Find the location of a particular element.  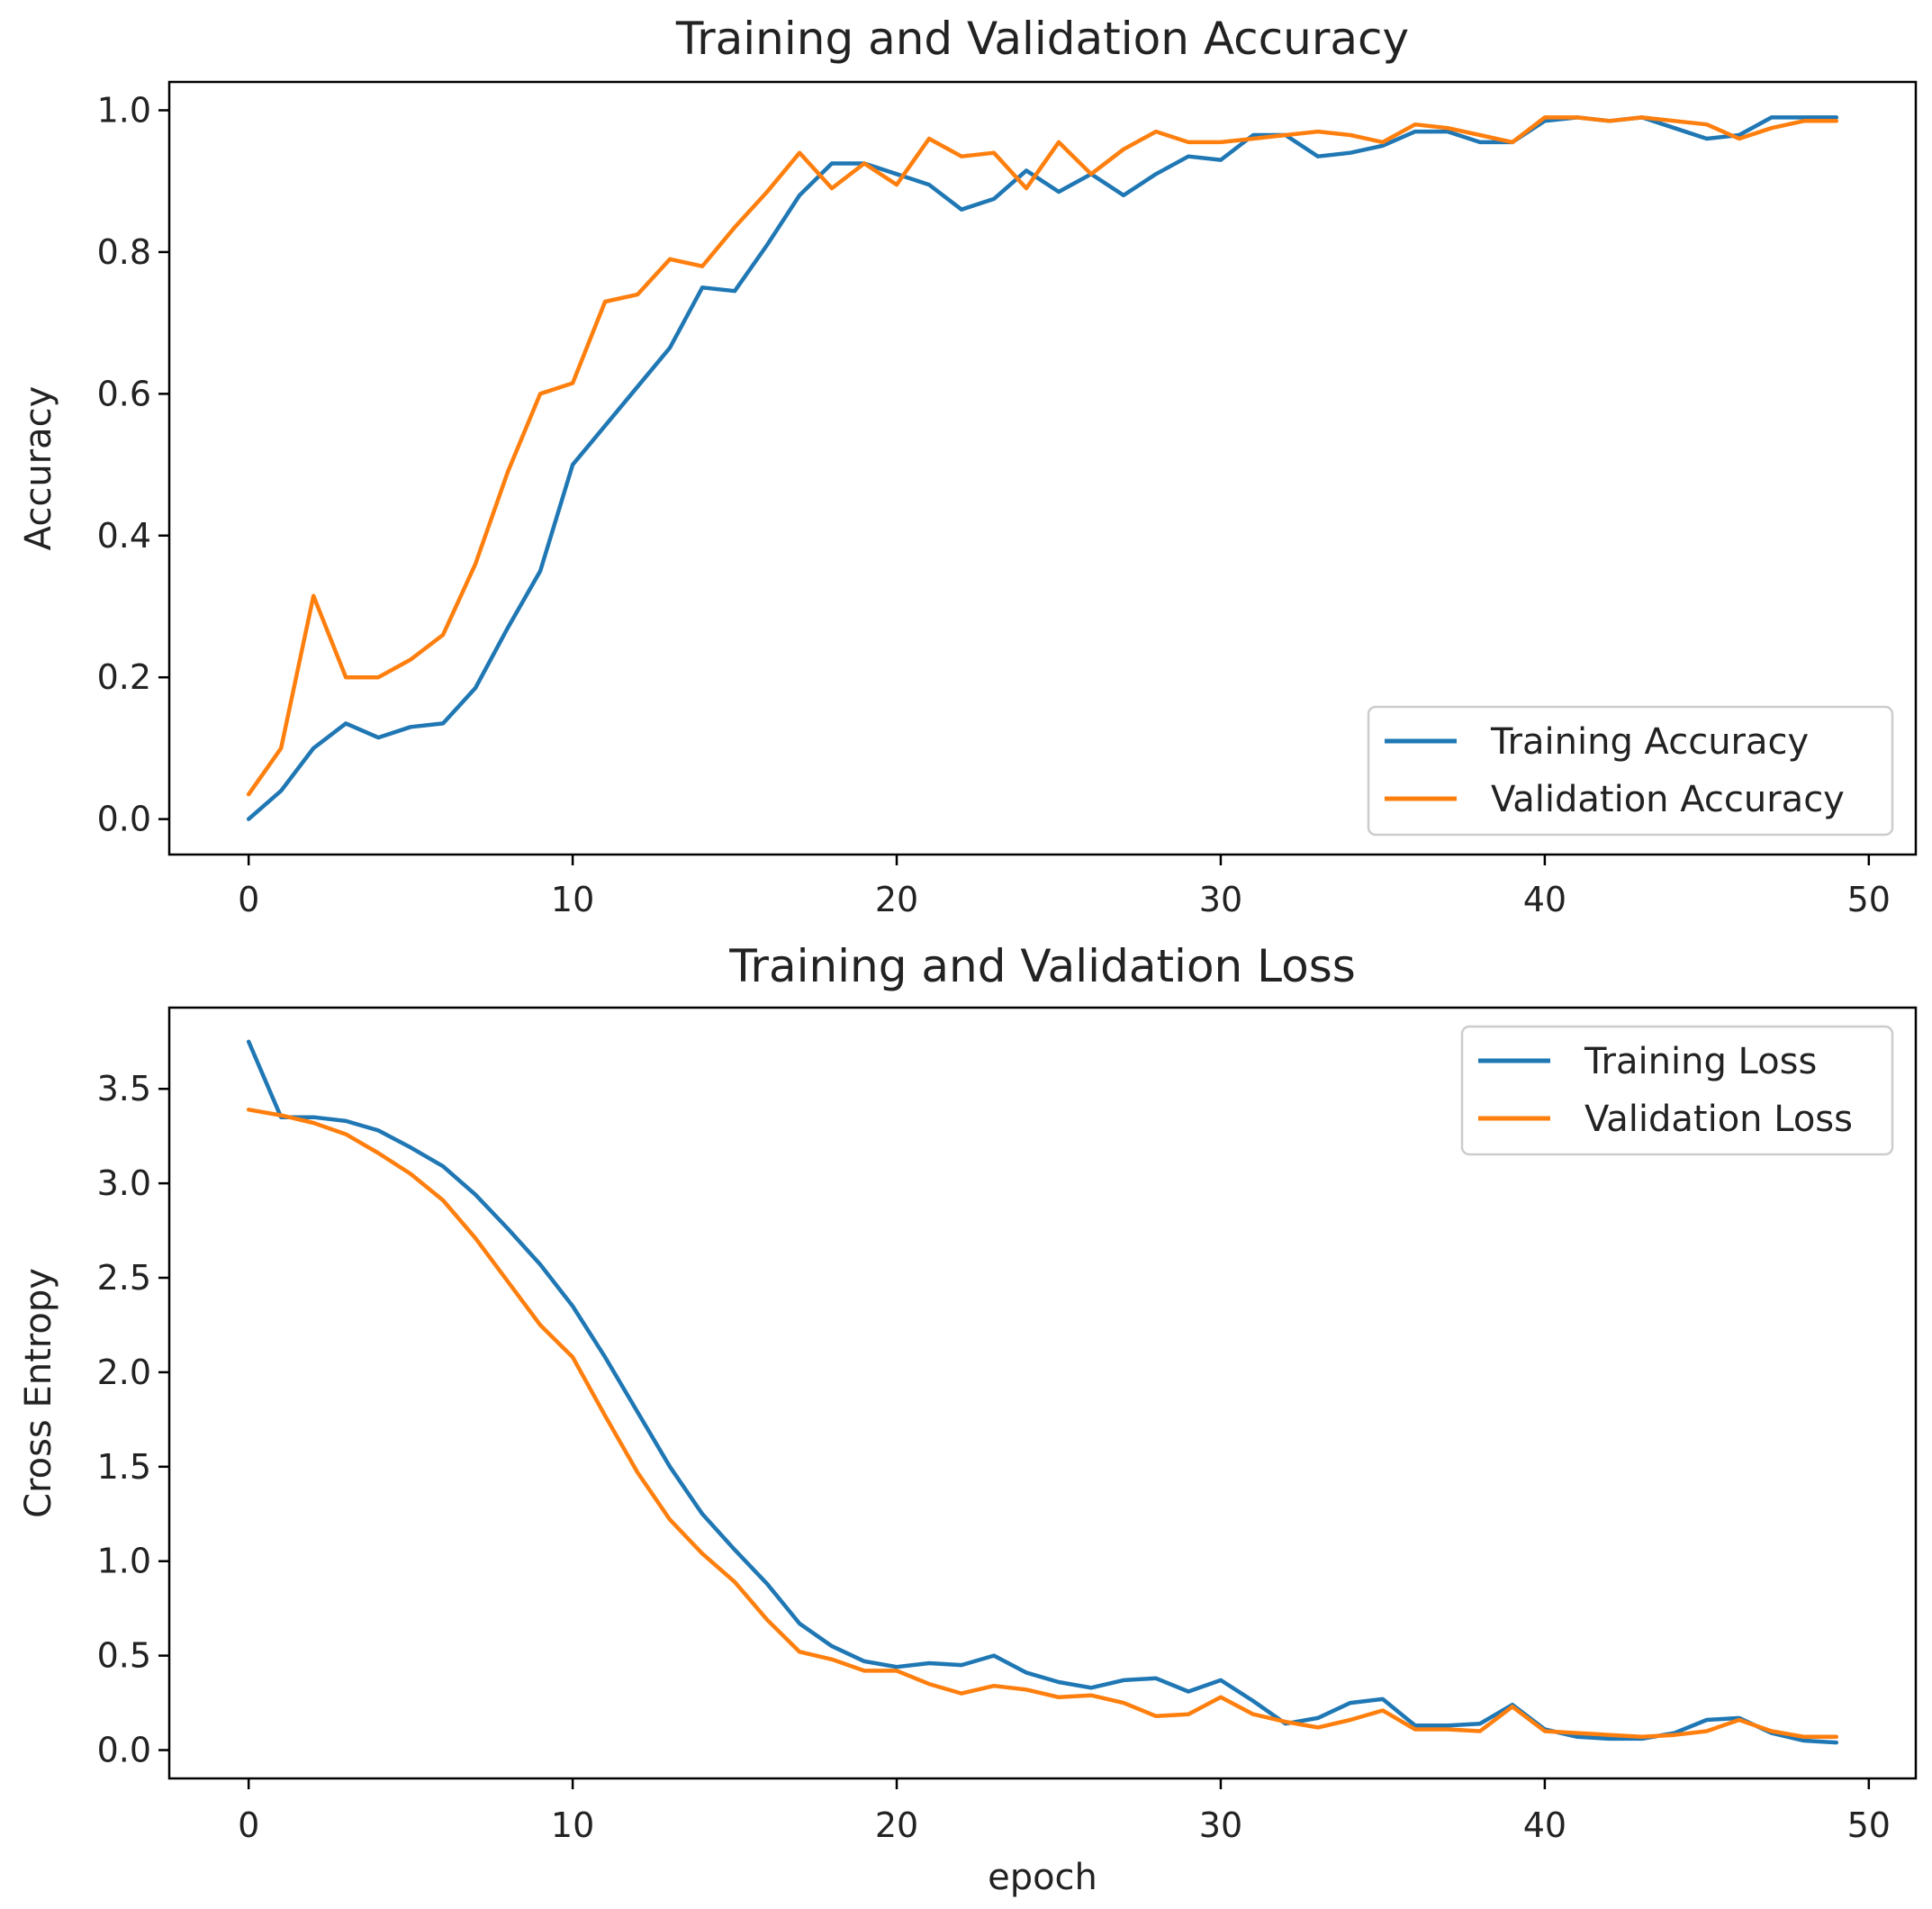

legend: Training Loss Validation Loss is located at coordinates (1677, 1090).